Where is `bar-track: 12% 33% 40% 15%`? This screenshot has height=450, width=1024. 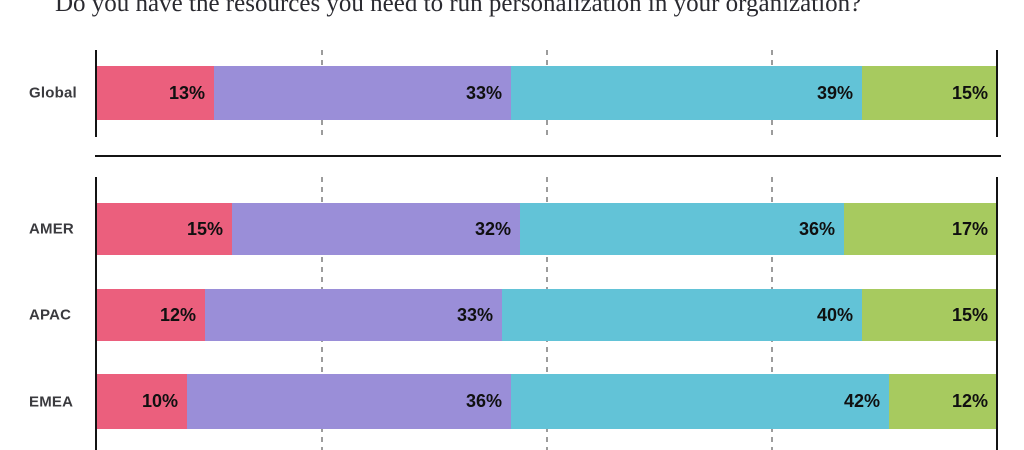 bar-track: 12% 33% 40% 15% is located at coordinates (547, 315).